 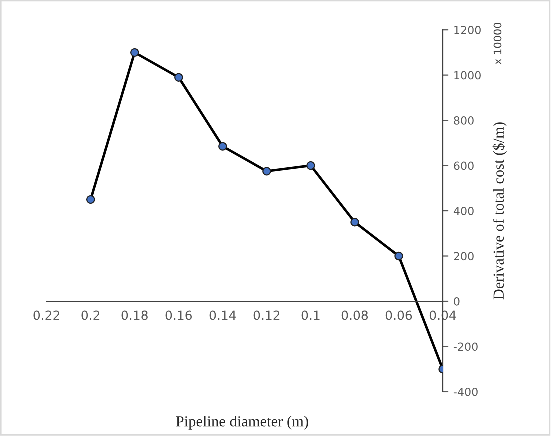 I want to click on y-tick-label: -200, so click(x=466, y=347).